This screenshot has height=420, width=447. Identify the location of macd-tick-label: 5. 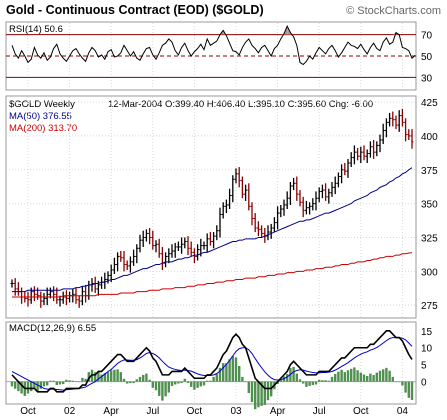
(424, 366).